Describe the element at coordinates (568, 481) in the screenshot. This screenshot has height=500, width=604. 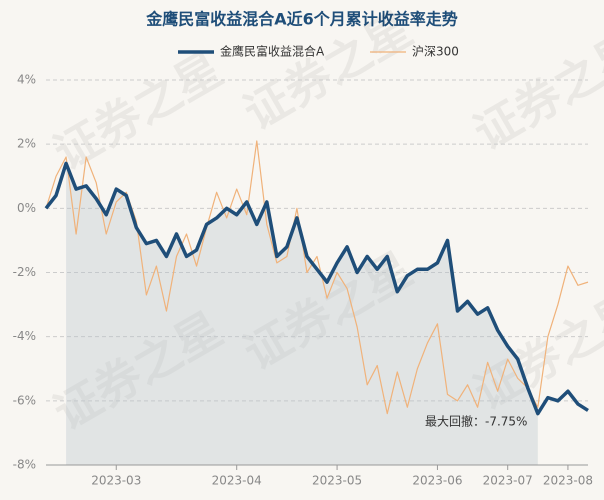
I see `x-tick-label: 2023-08` at that location.